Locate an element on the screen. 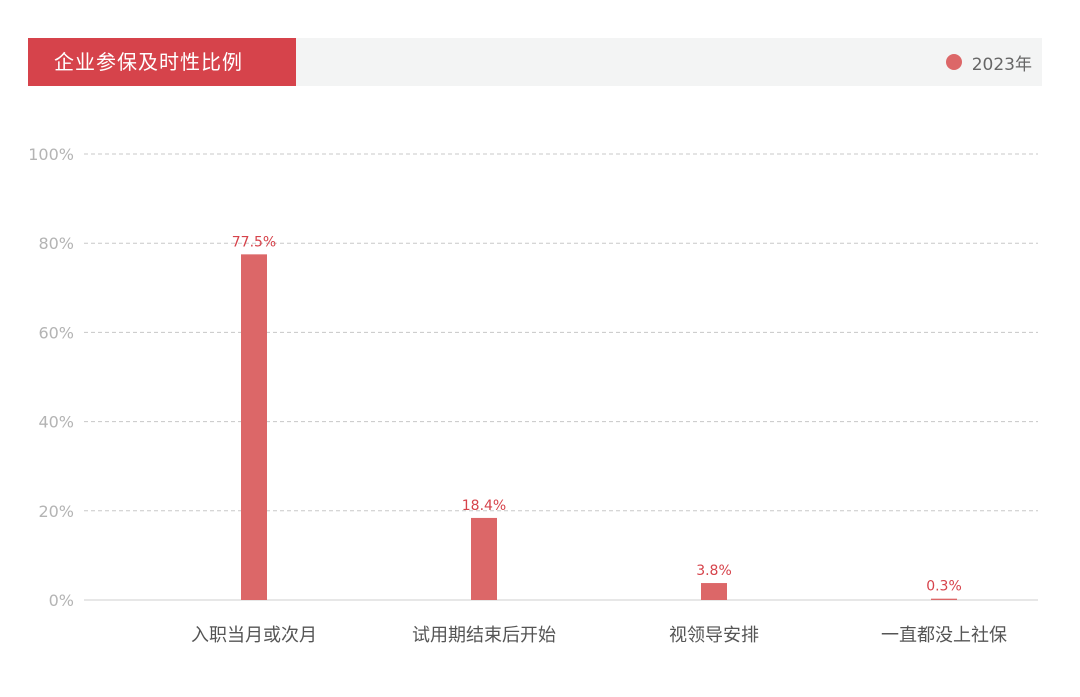  data-label: 18.4% is located at coordinates (484, 506).